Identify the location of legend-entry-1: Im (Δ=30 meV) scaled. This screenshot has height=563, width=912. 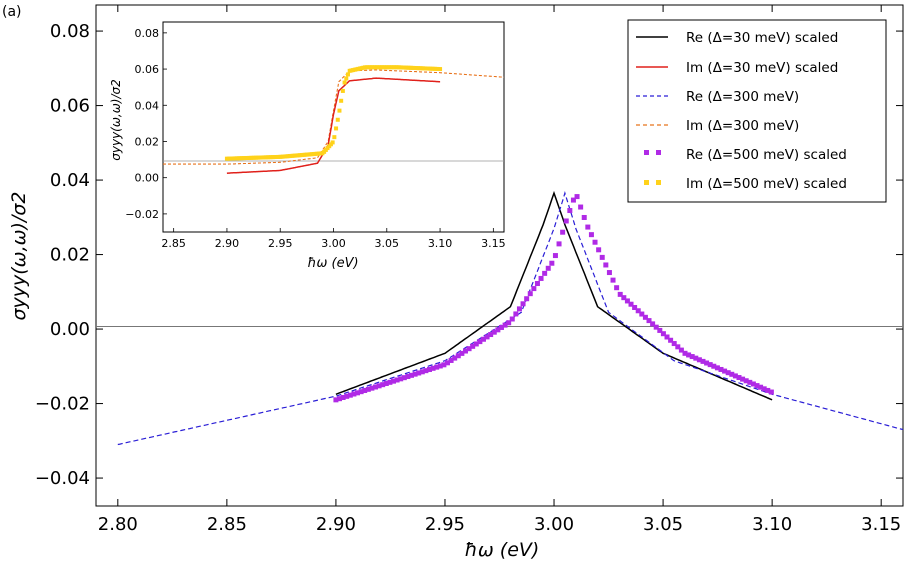
(762, 68).